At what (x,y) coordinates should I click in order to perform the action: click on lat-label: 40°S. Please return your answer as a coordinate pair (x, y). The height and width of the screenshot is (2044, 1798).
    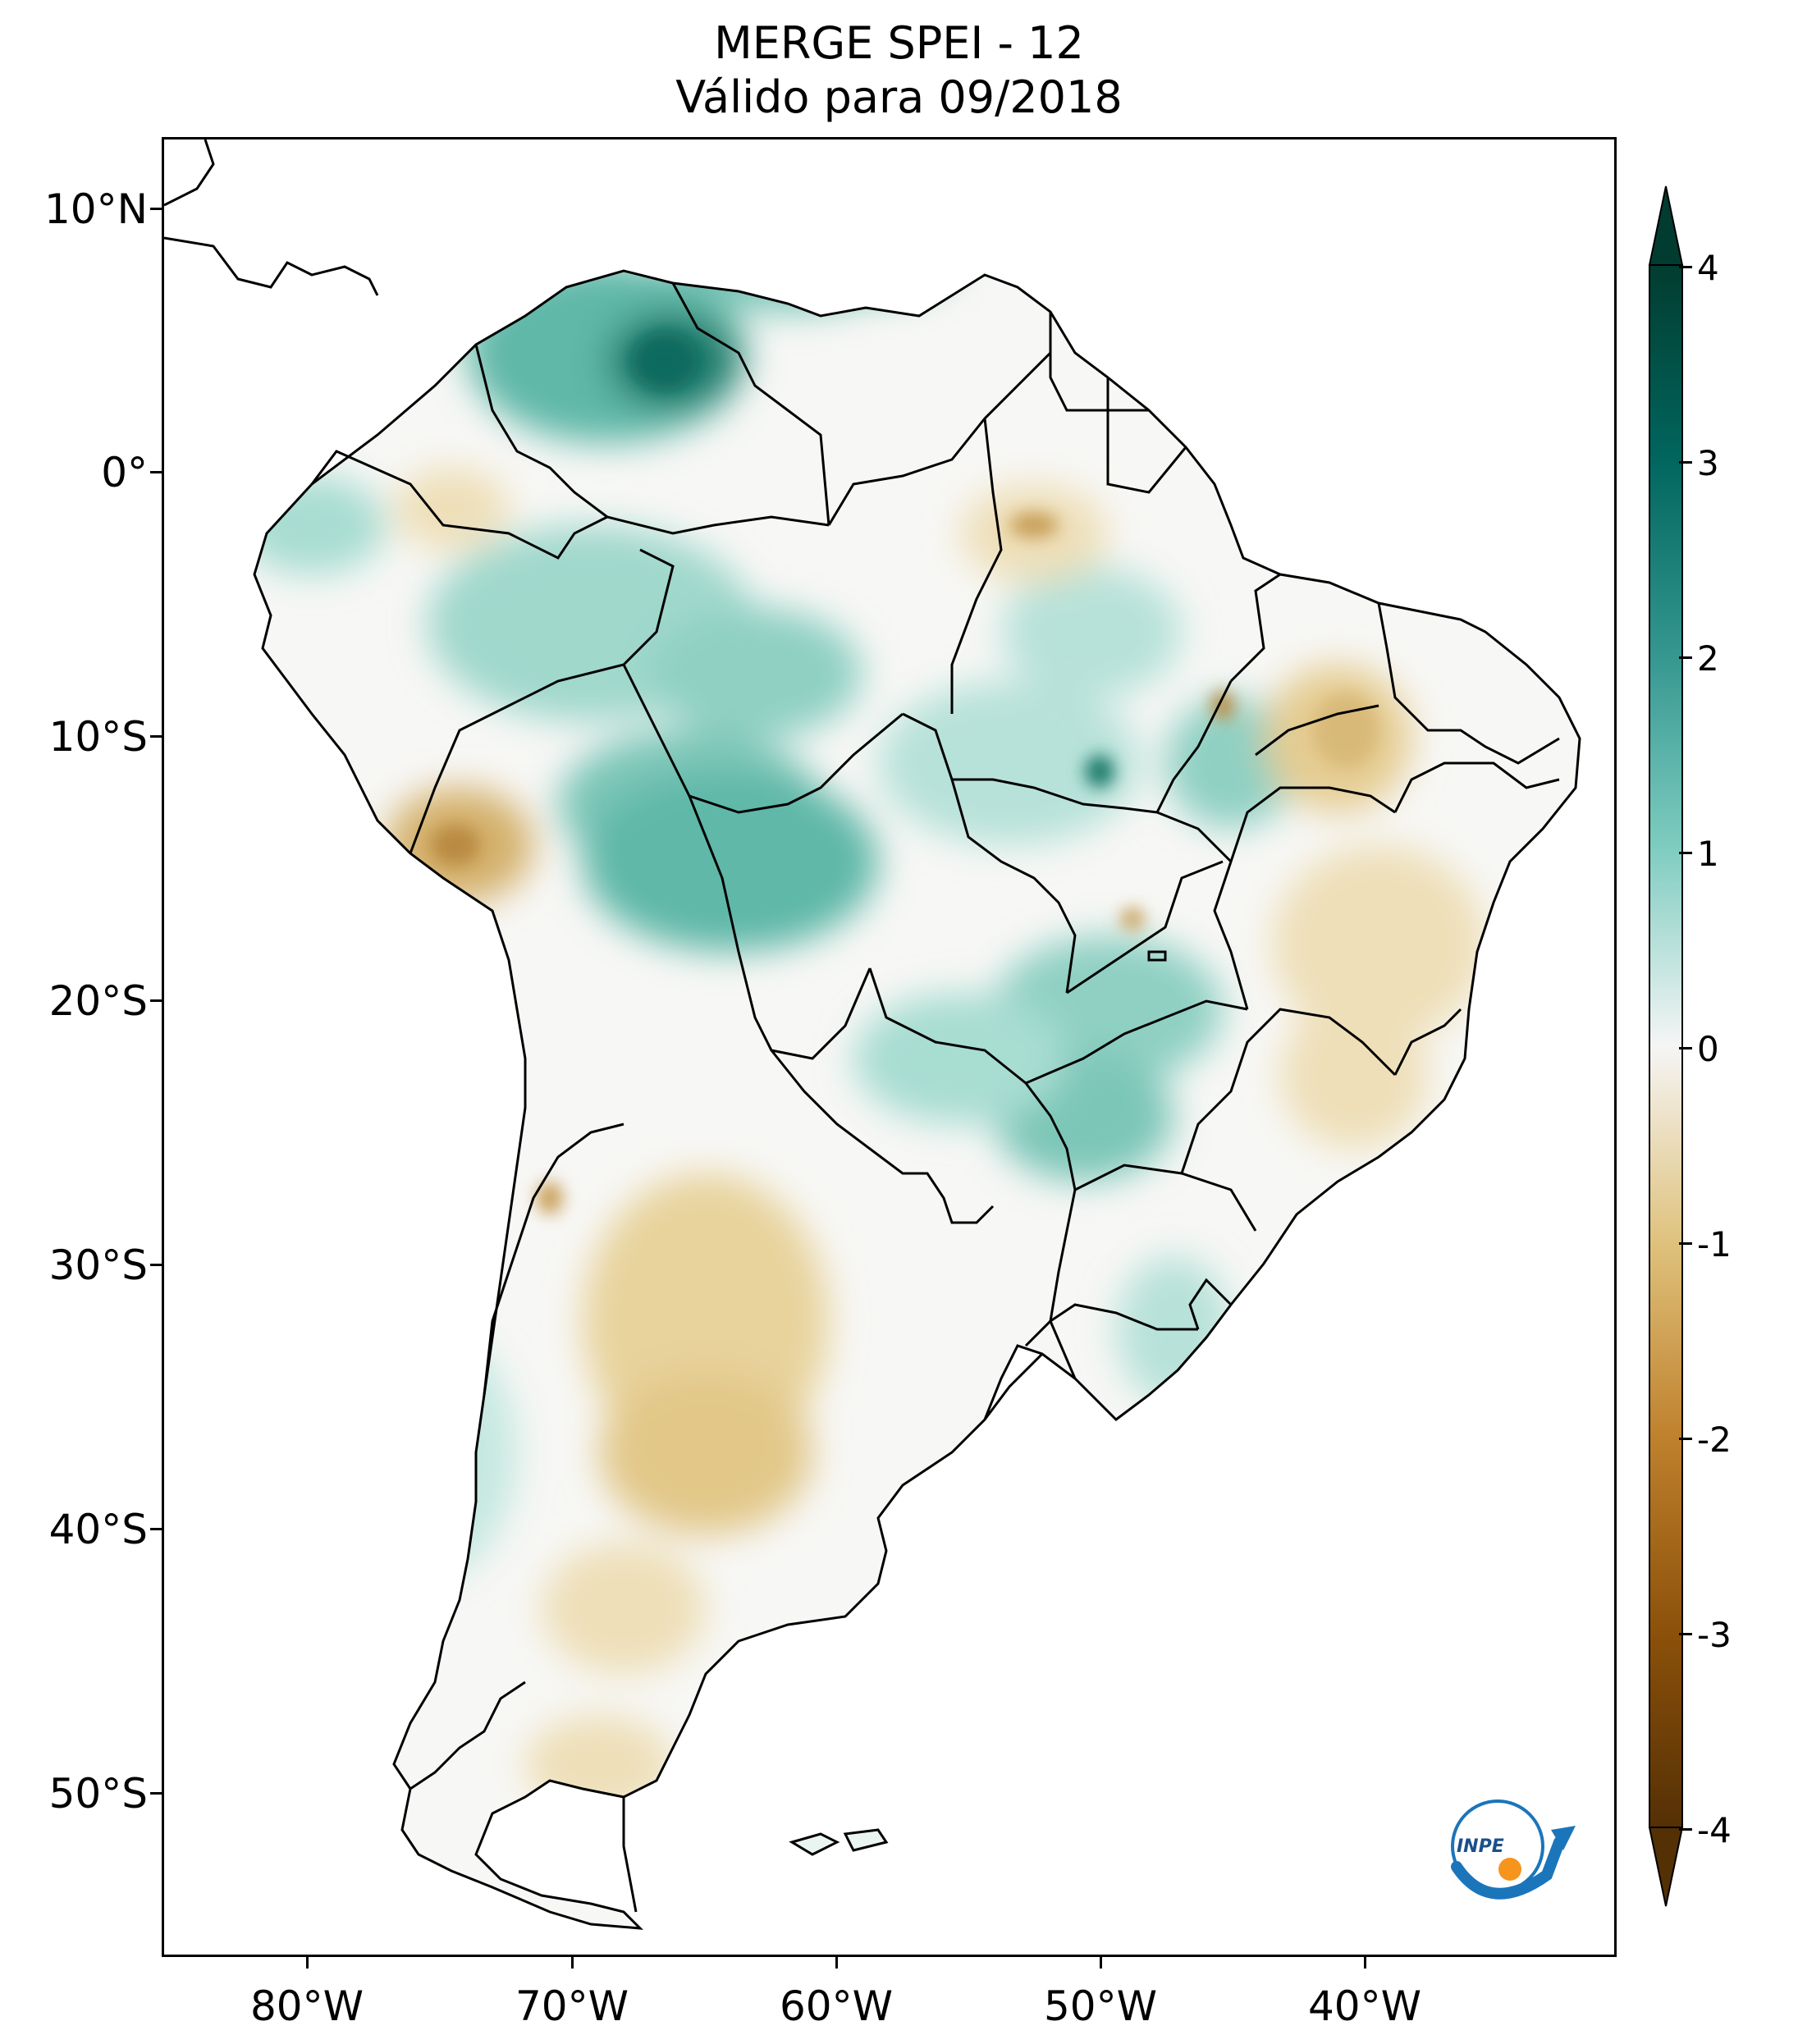
    Looking at the image, I should click on (98, 1529).